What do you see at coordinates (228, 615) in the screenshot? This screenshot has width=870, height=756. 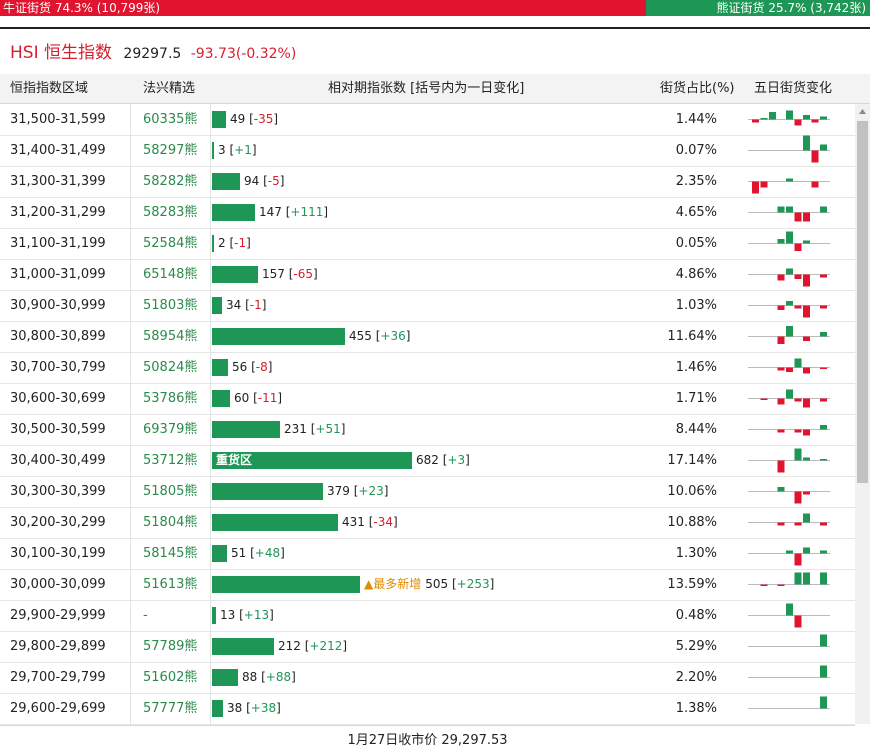 I see `count-value: 13` at bounding box center [228, 615].